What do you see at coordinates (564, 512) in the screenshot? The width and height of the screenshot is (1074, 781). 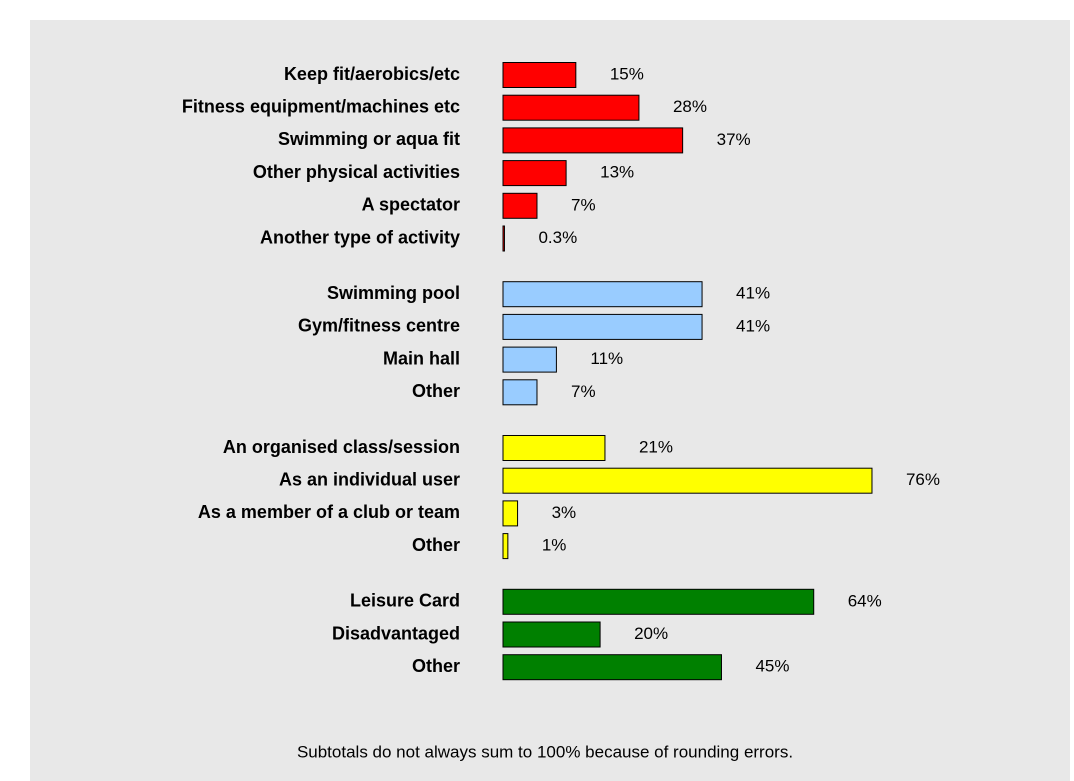 I see `value-label: 3%` at bounding box center [564, 512].